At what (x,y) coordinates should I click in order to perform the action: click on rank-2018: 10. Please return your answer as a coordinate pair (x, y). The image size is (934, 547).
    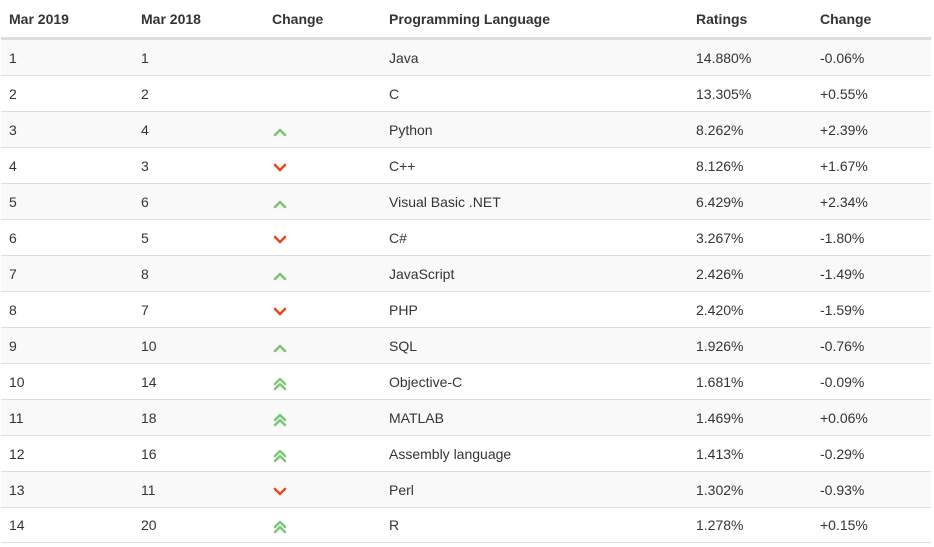
    Looking at the image, I should click on (149, 345).